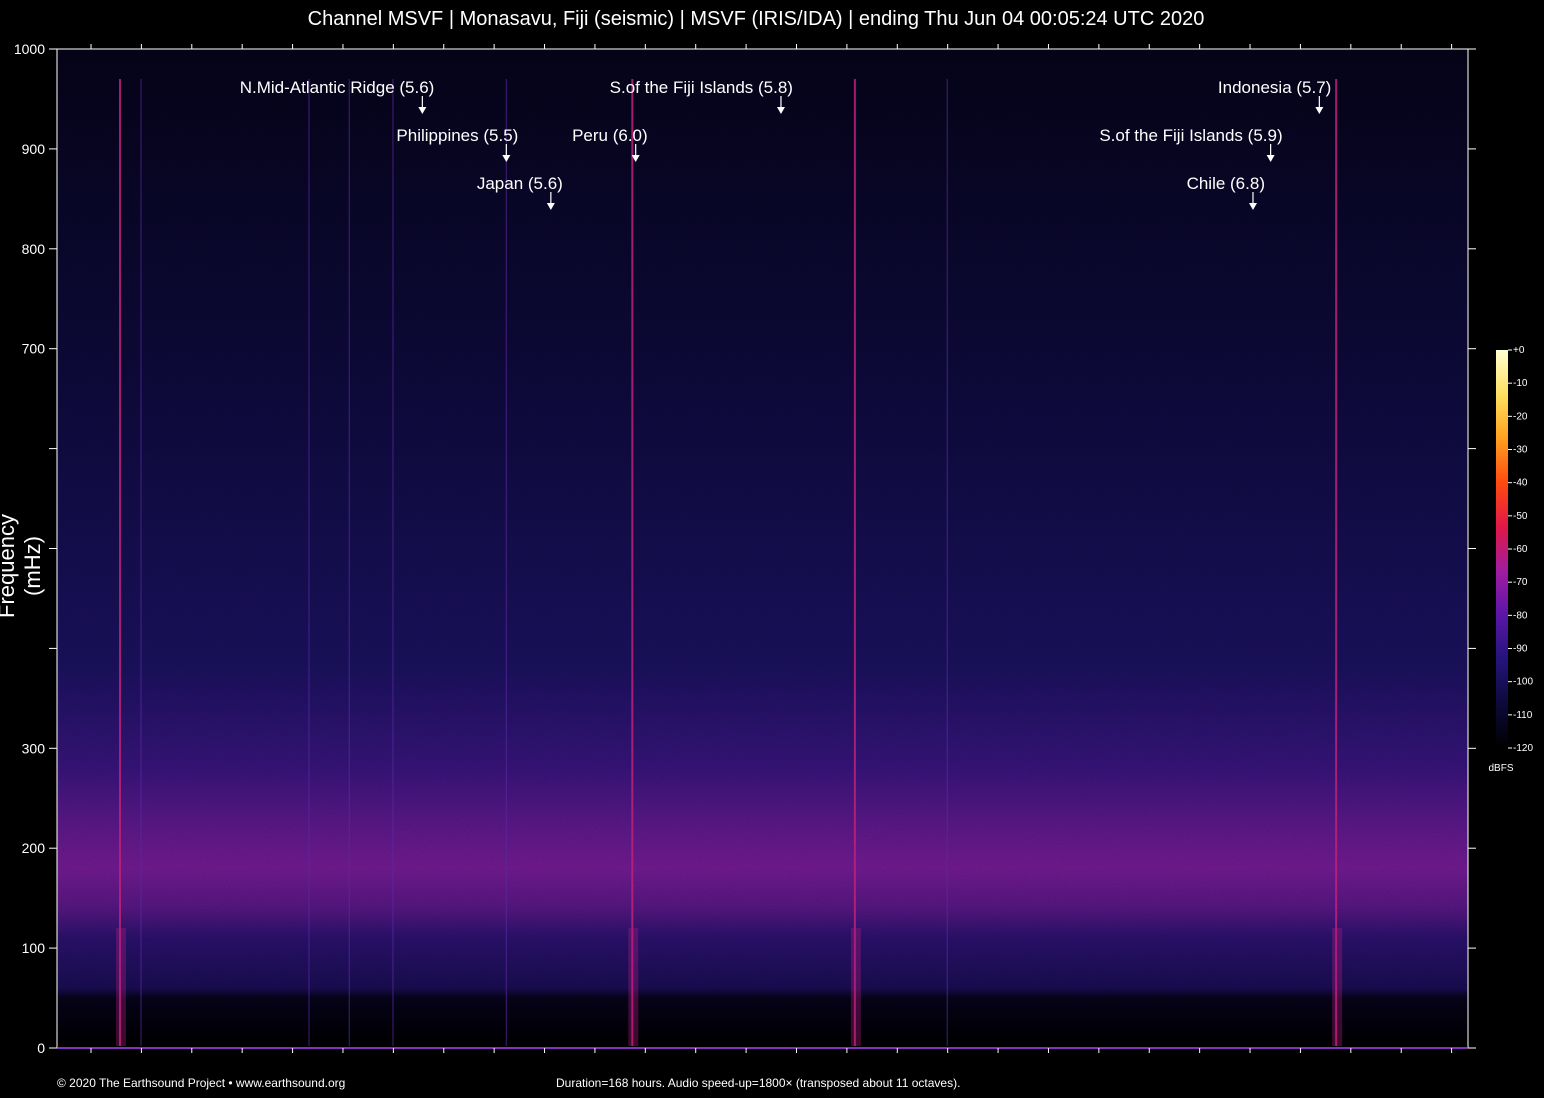  Describe the element at coordinates (1520, 450) in the screenshot. I see `colorbar-tick-label: -30` at that location.